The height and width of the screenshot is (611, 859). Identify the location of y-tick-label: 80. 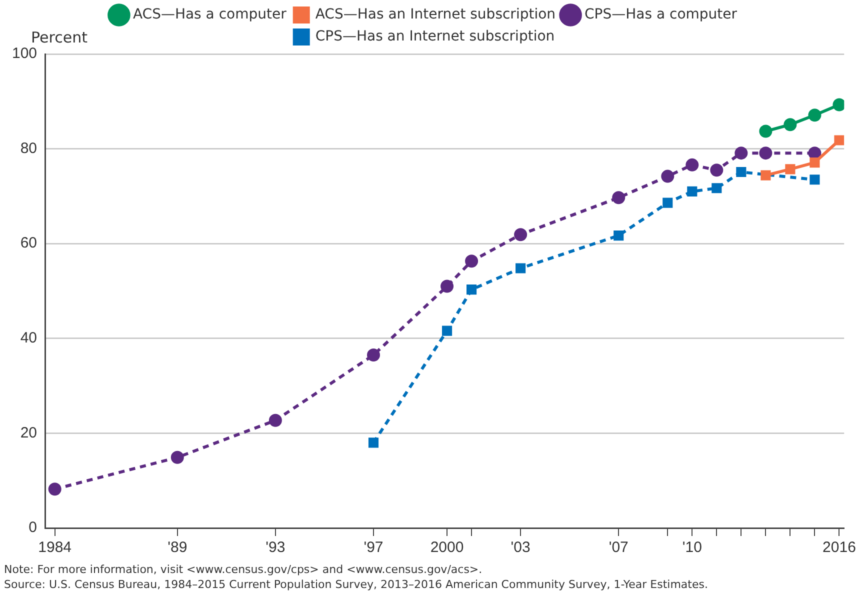
(29, 148).